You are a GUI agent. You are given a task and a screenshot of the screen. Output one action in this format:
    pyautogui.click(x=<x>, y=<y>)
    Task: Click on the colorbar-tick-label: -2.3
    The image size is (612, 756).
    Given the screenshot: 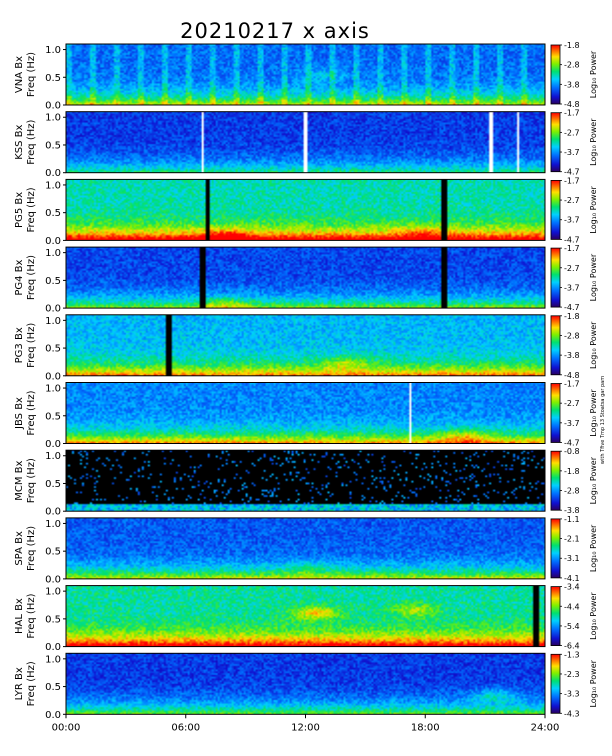 What is the action you would take?
    pyautogui.click(x=572, y=674)
    